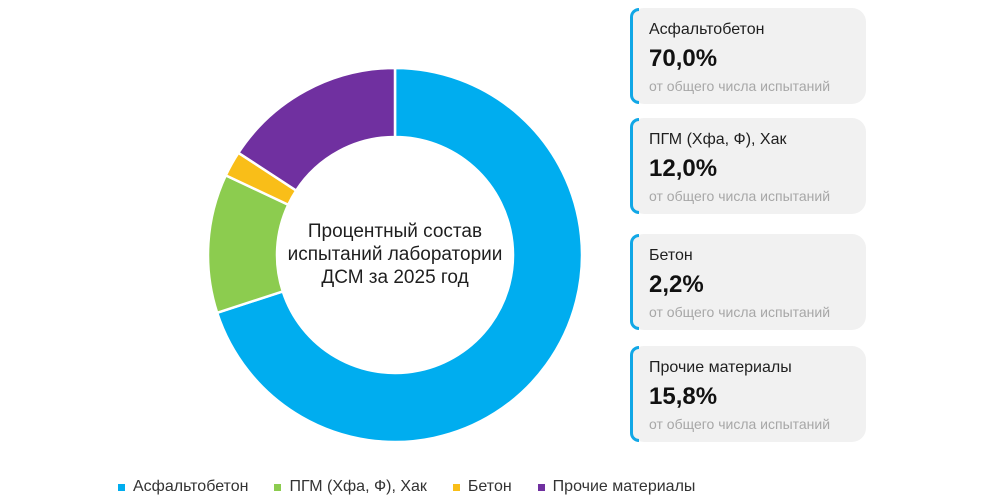  What do you see at coordinates (707, 29) in the screenshot?
I see `stat-card-name: Асфальтобетон` at bounding box center [707, 29].